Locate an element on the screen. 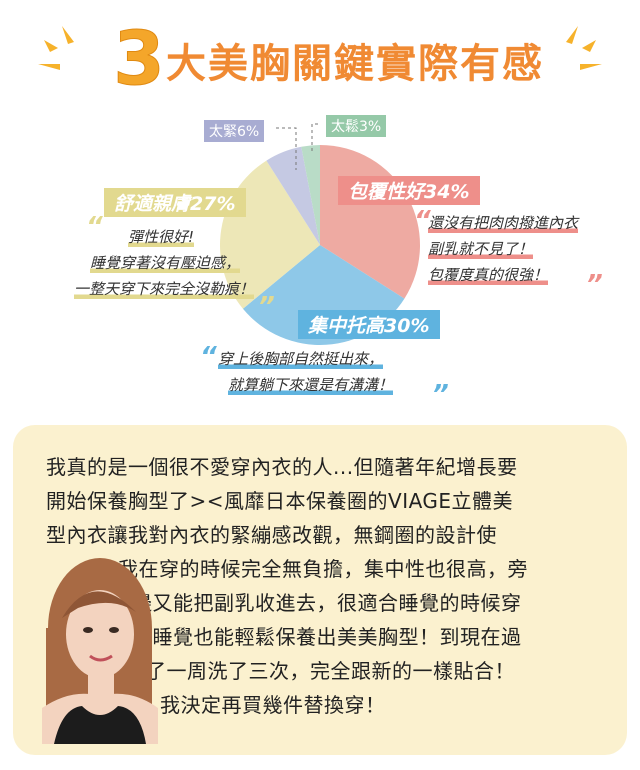 This screenshot has width=640, height=770. testimonial-line: 開始保養胸型了><風靡日本保養圈的VIAGE立體美 is located at coordinates (280, 501).